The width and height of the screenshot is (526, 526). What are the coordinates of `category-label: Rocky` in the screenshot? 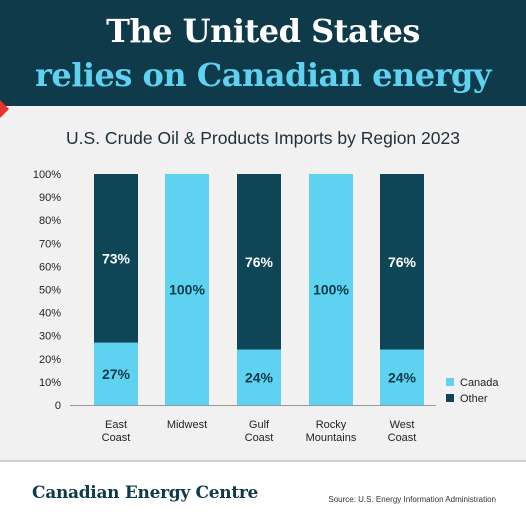 It's located at (331, 425).